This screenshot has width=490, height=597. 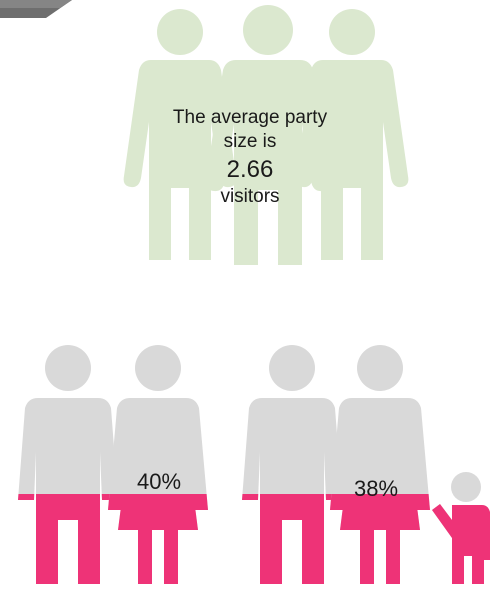 What do you see at coordinates (159, 481) in the screenshot?
I see `couple-percent-label: 40%` at bounding box center [159, 481].